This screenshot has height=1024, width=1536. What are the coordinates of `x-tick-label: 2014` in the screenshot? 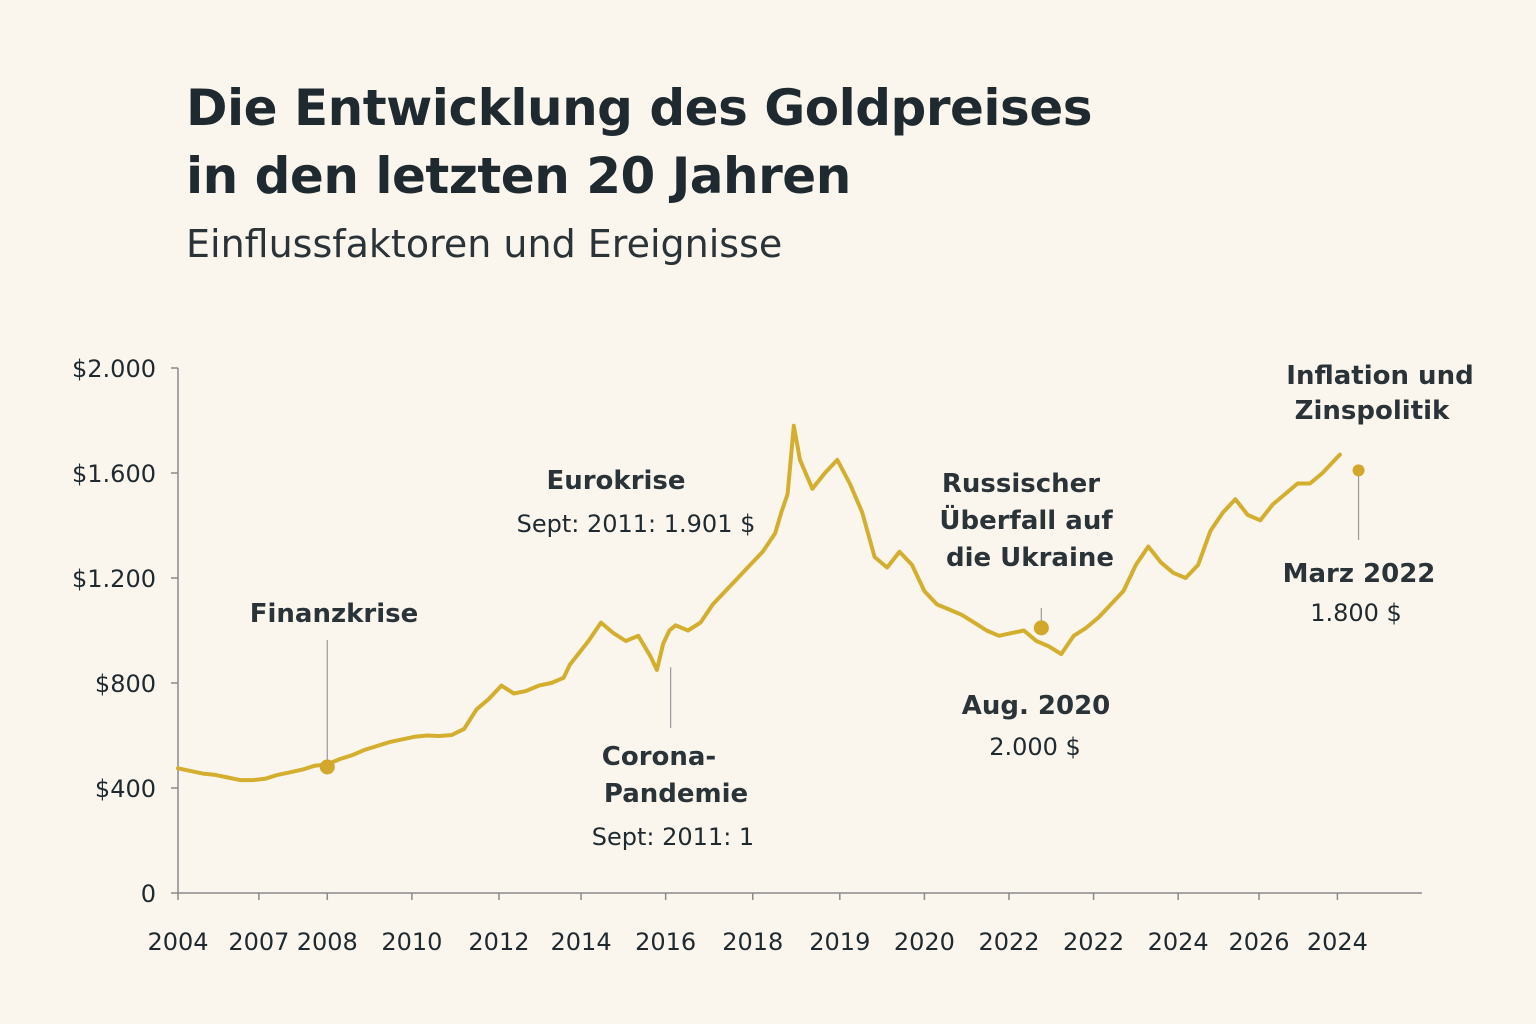 It's located at (581, 942).